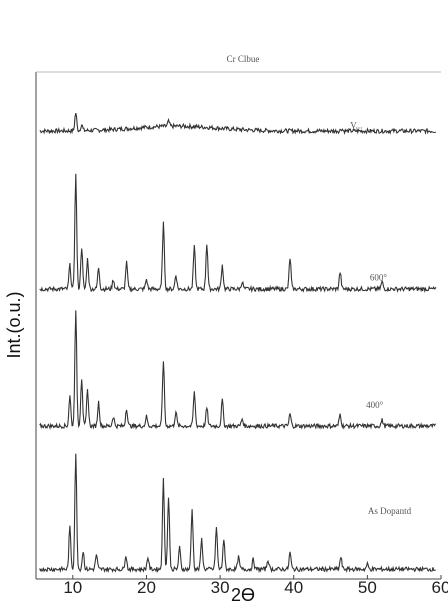 Image resolution: width=448 pixels, height=603 pixels. I want to click on x-tick-label: 10, so click(72, 587).